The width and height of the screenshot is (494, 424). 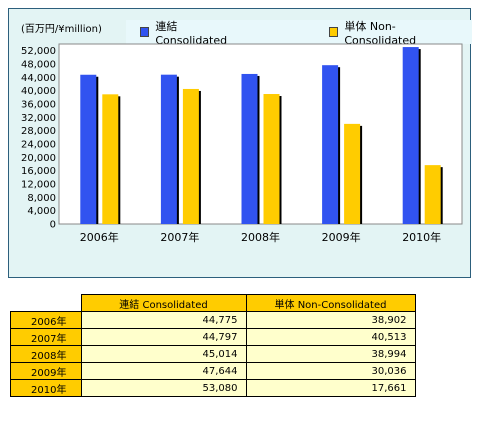 I want to click on legend-item-non-consolidated: 単体 Non-Consolidated, so click(x=393, y=32).